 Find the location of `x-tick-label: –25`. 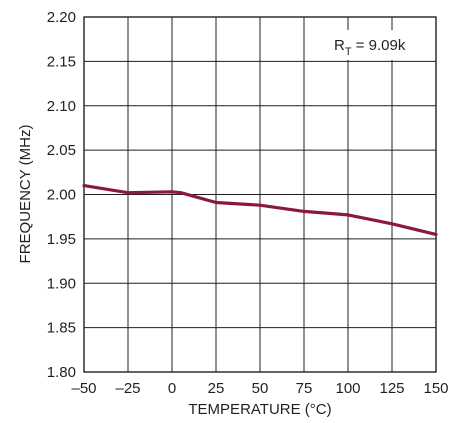

x-tick-label: –25 is located at coordinates (127, 388).